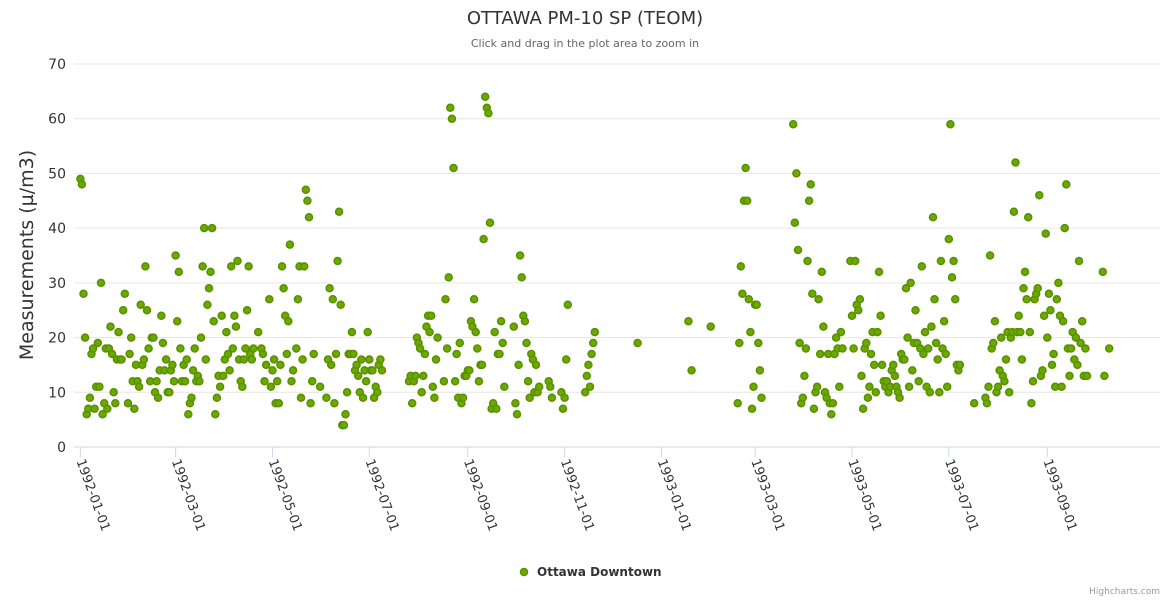  I want to click on legend-item-ottawa-downtown: Ottawa Downtown, so click(599, 572).